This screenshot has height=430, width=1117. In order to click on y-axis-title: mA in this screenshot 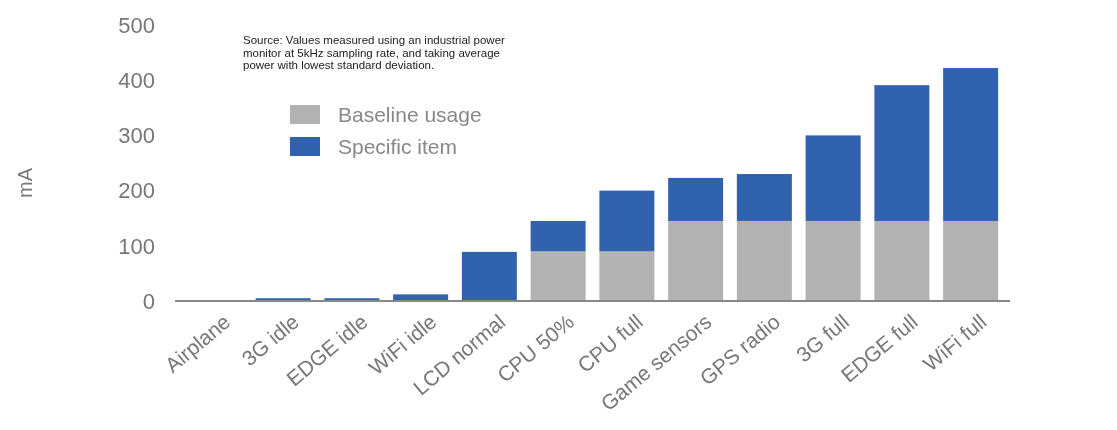, I will do `click(25, 182)`.